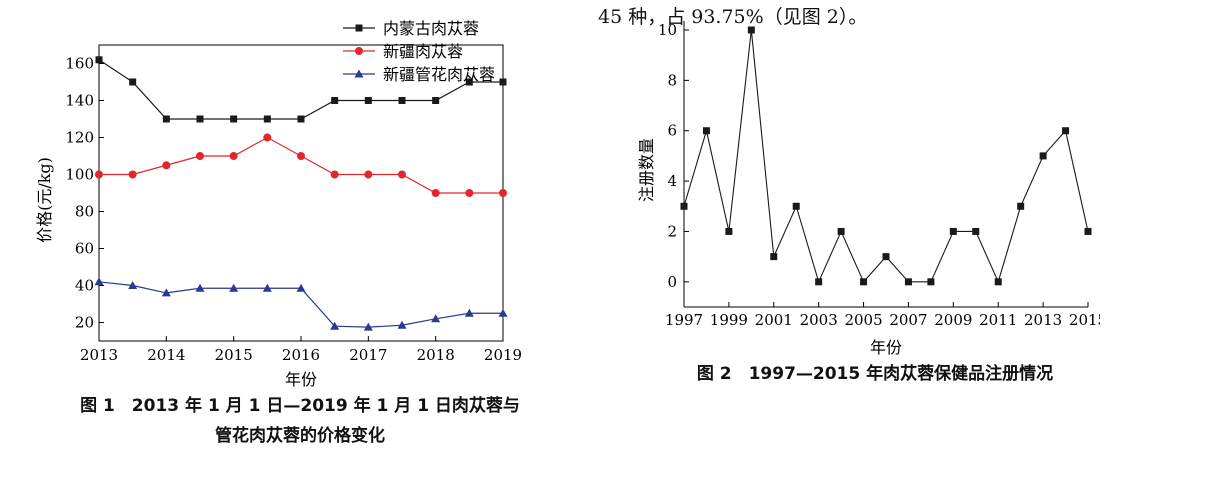  I want to click on chart1-xtick-label: 2016, so click(301, 355).